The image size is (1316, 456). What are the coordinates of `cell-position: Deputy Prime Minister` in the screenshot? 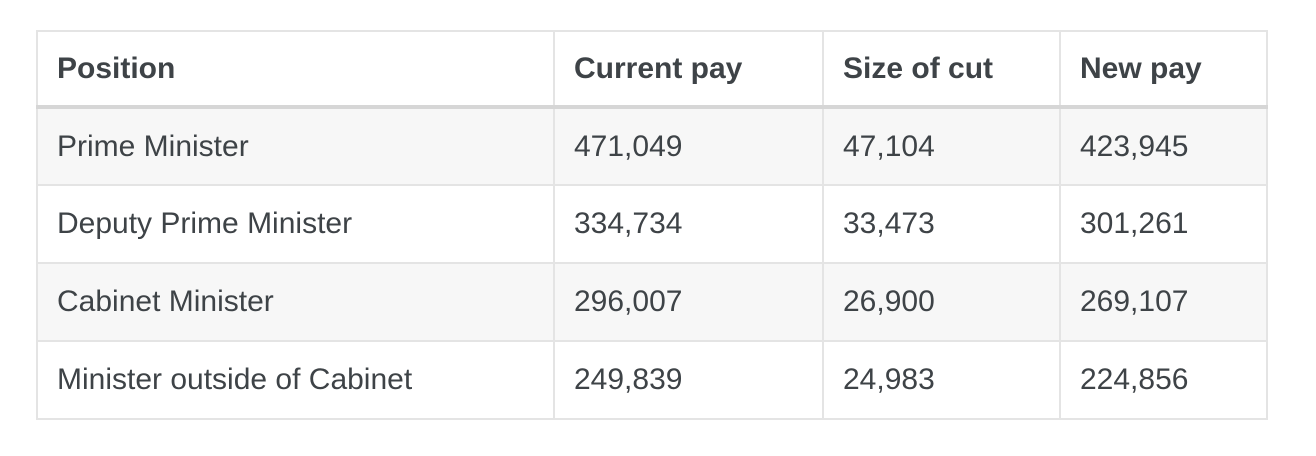 It's located at (295, 224).